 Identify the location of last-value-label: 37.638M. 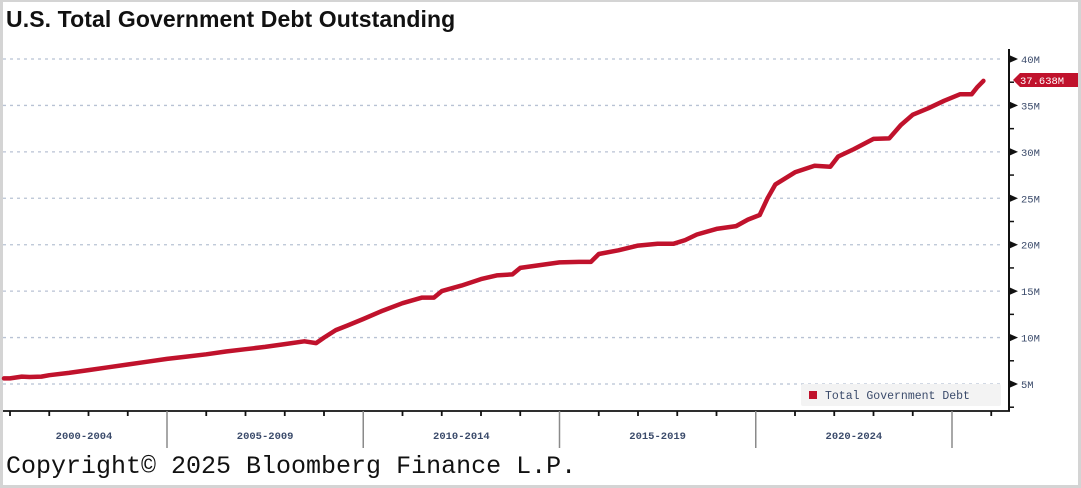
(1042, 82).